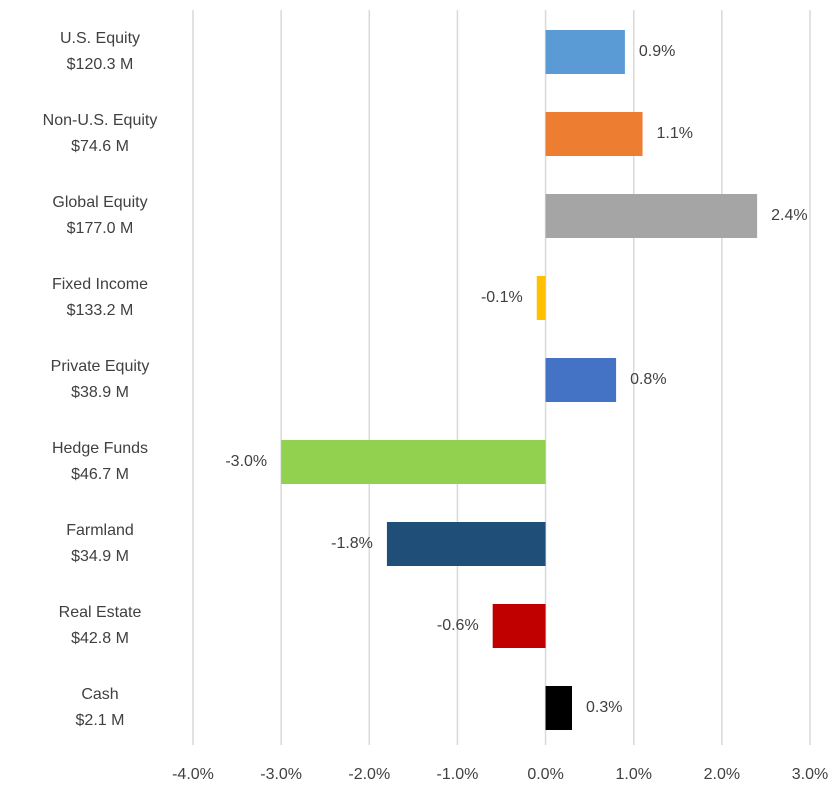 The image size is (831, 787). What do you see at coordinates (100, 146) in the screenshot?
I see `category-sublabel: $74.6 M` at bounding box center [100, 146].